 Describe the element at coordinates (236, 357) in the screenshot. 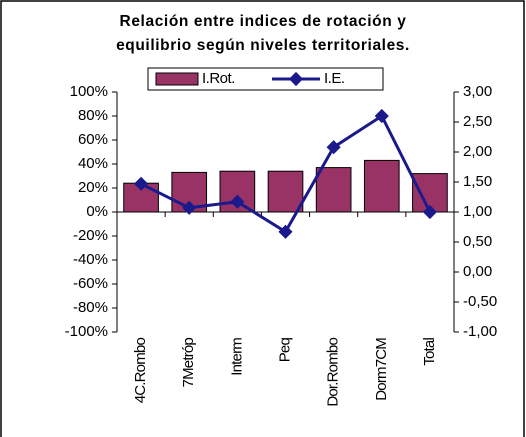

I see `x-tick-label: Interm` at that location.